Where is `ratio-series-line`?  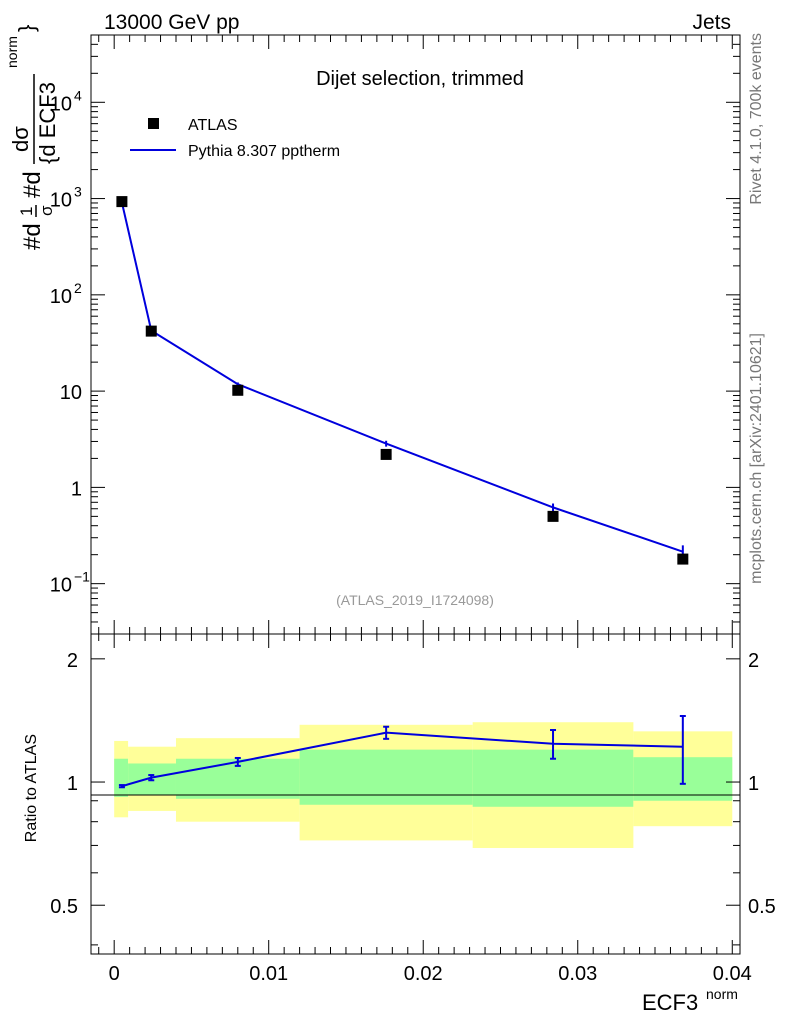 ratio-series-line is located at coordinates (402, 751).